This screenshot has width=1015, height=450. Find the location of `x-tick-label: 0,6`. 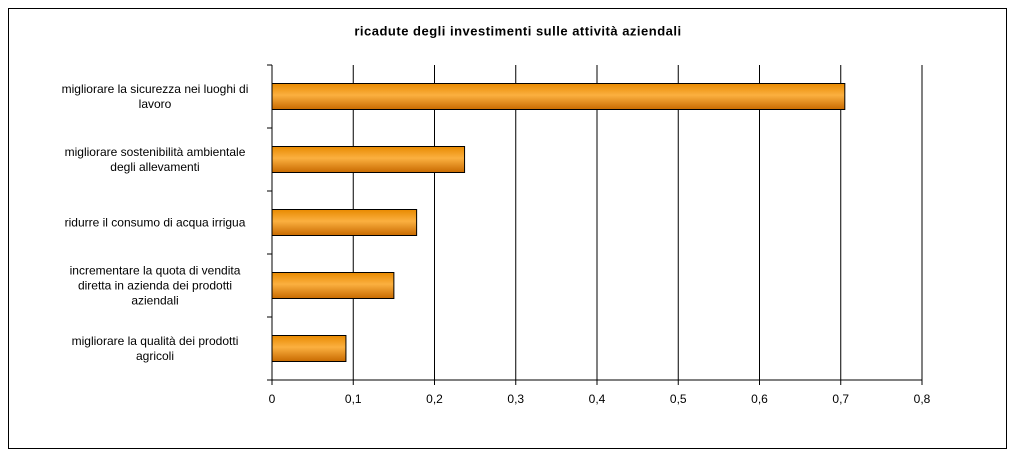

x-tick-label: 0,6 is located at coordinates (759, 399).